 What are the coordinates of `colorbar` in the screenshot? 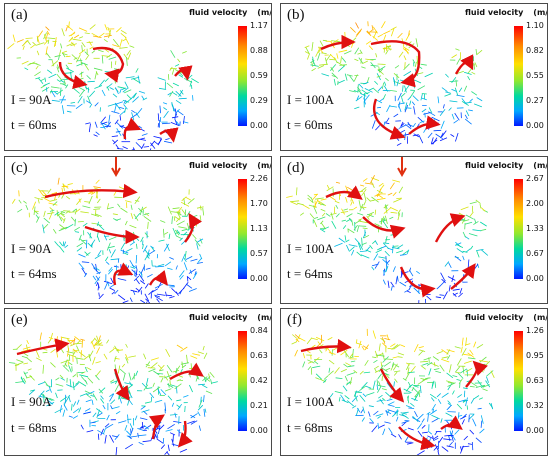 It's located at (242, 76).